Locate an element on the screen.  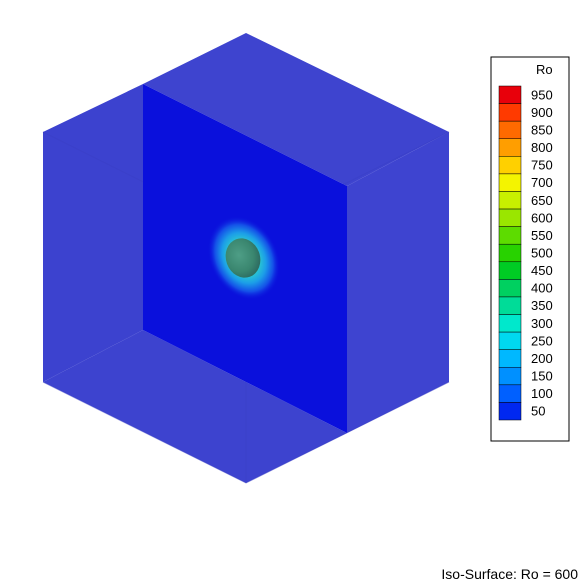
legend-label: 950 is located at coordinates (542, 94).